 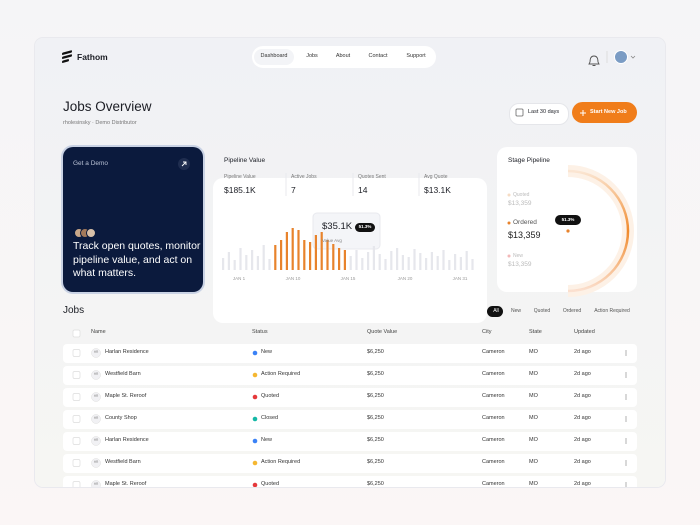 What do you see at coordinates (608, 112) in the screenshot?
I see `cta-label: Start New Job` at bounding box center [608, 112].